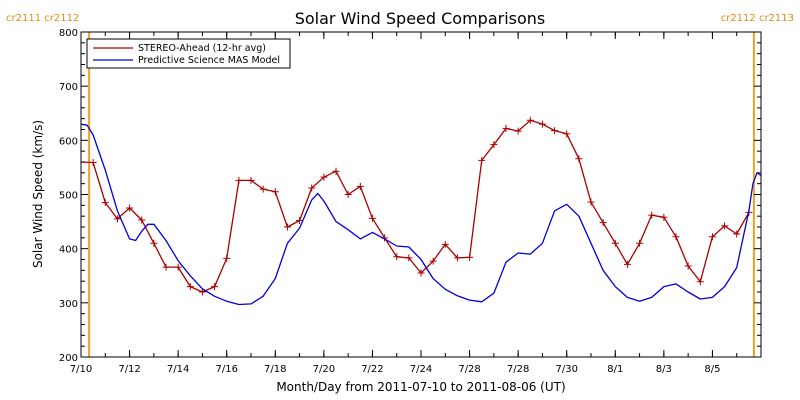 This screenshot has width=800, height=400. Describe the element at coordinates (129, 369) in the screenshot. I see `x-tick-label: 7/12` at that location.